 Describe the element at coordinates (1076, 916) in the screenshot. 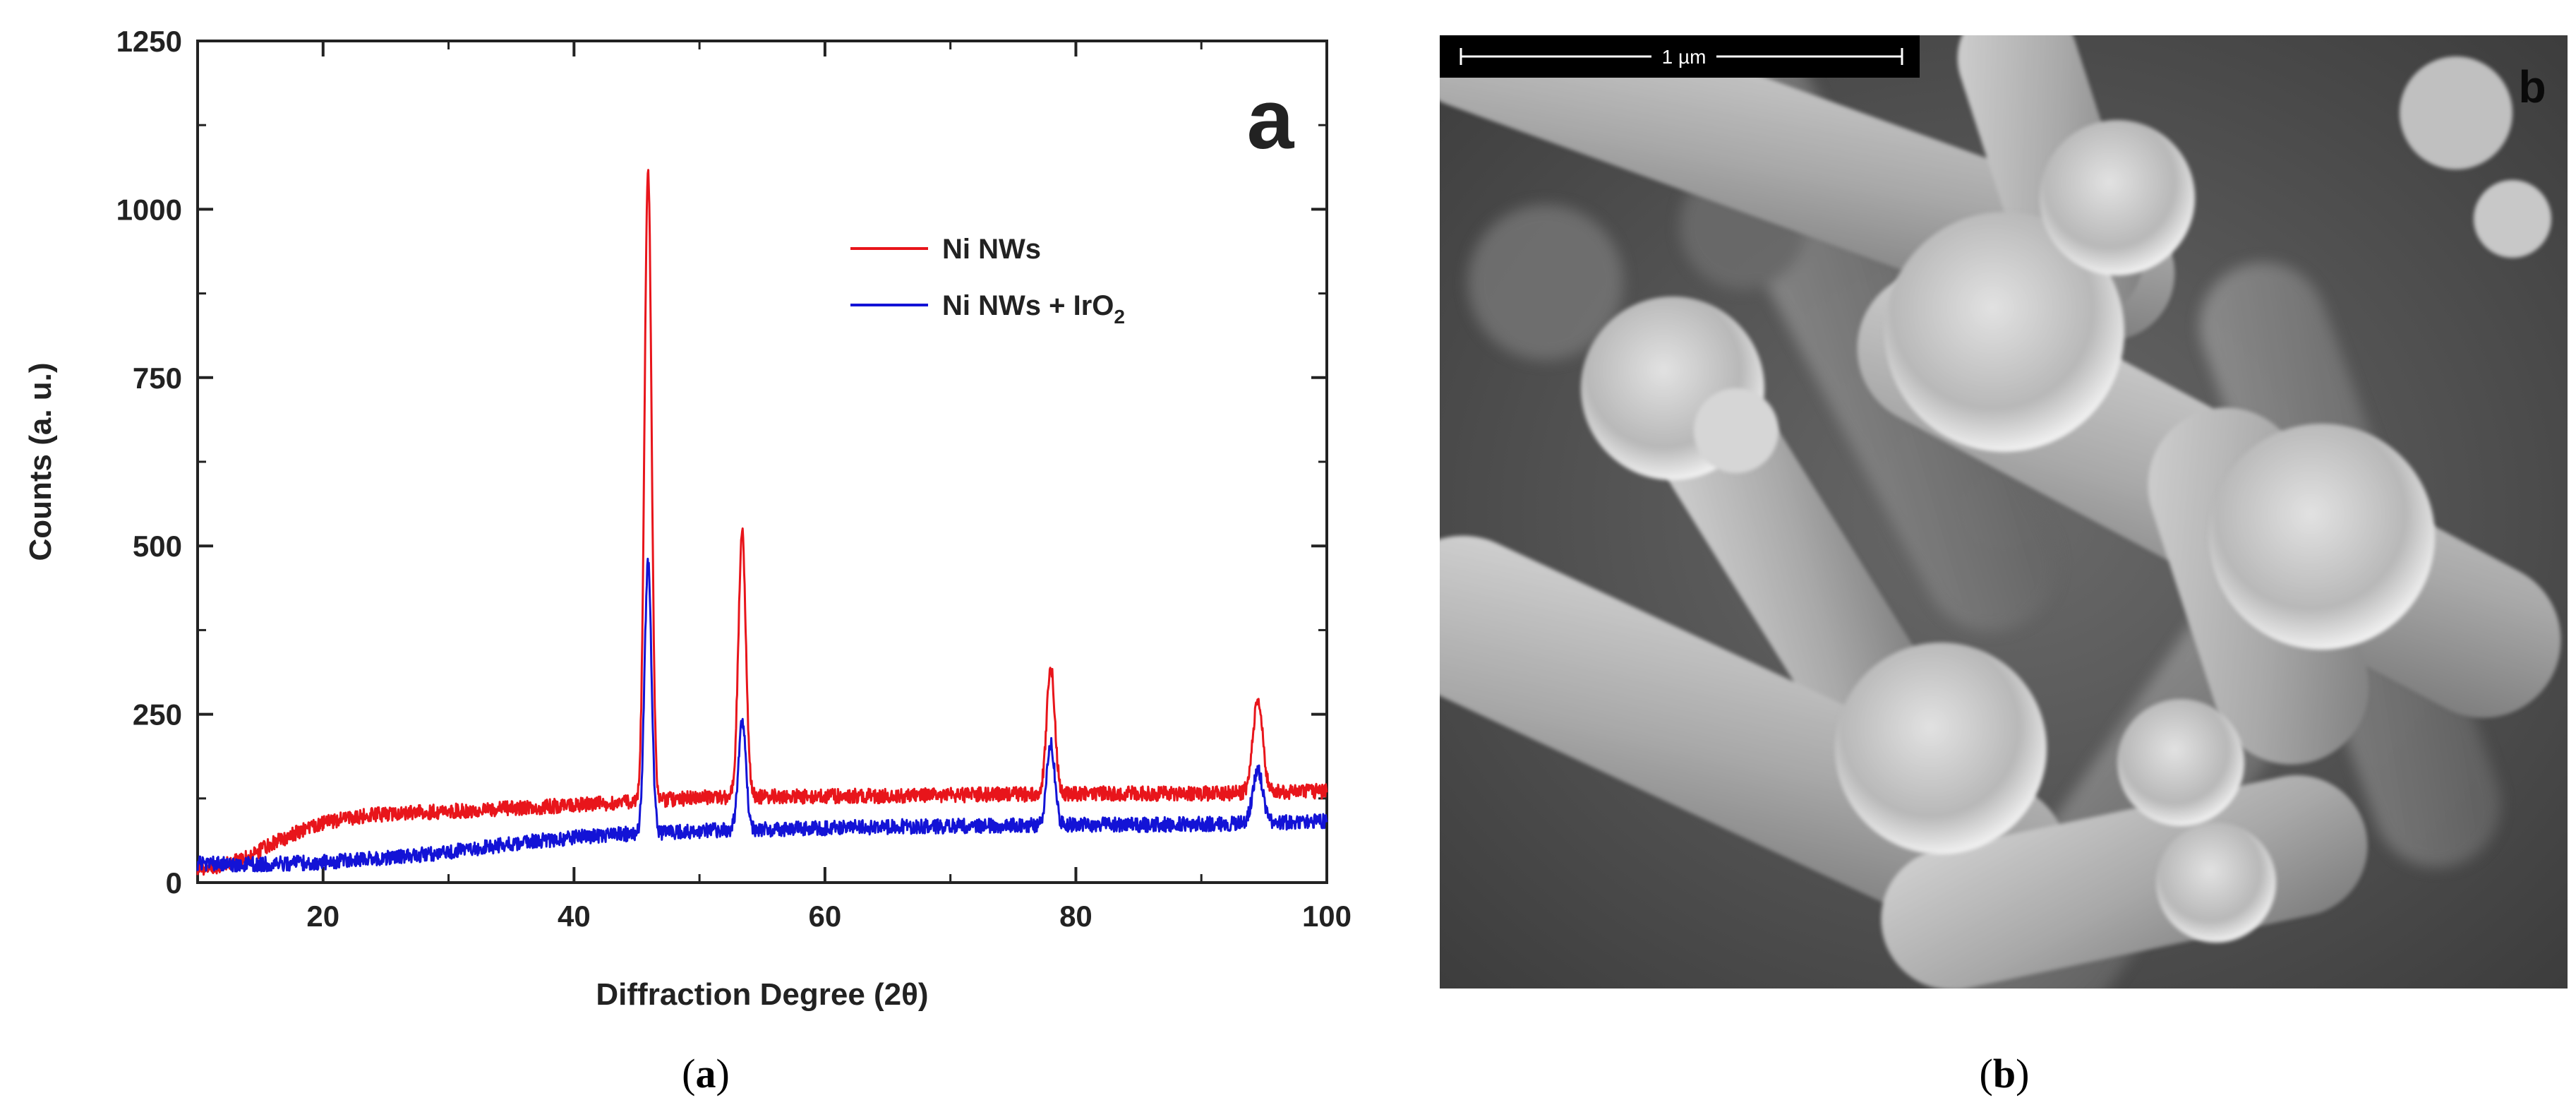

I see `x-tick-label-80: 80` at that location.